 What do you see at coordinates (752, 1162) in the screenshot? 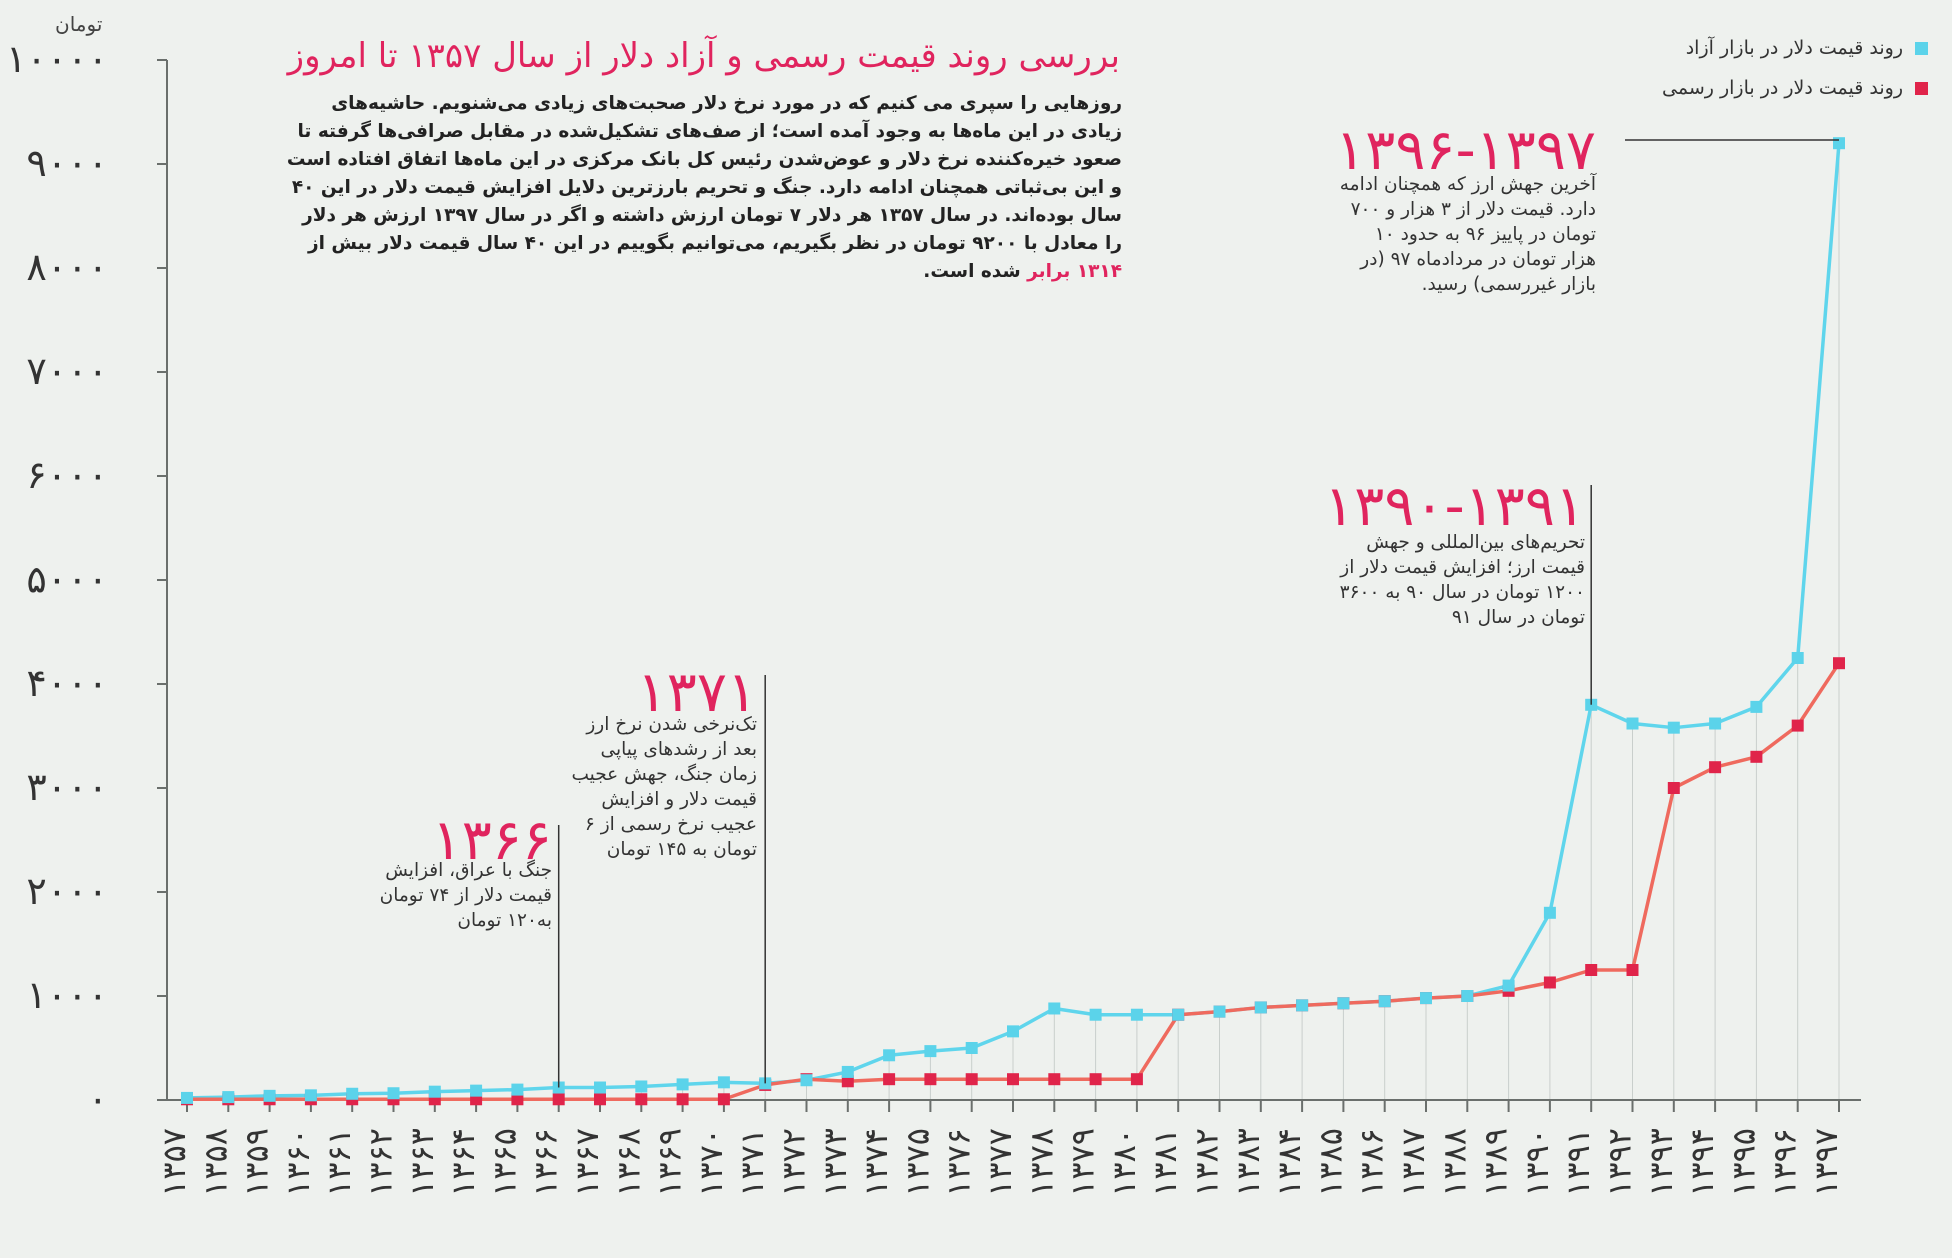
I see `x-tick-label: ۱۳۷۱` at bounding box center [752, 1162].